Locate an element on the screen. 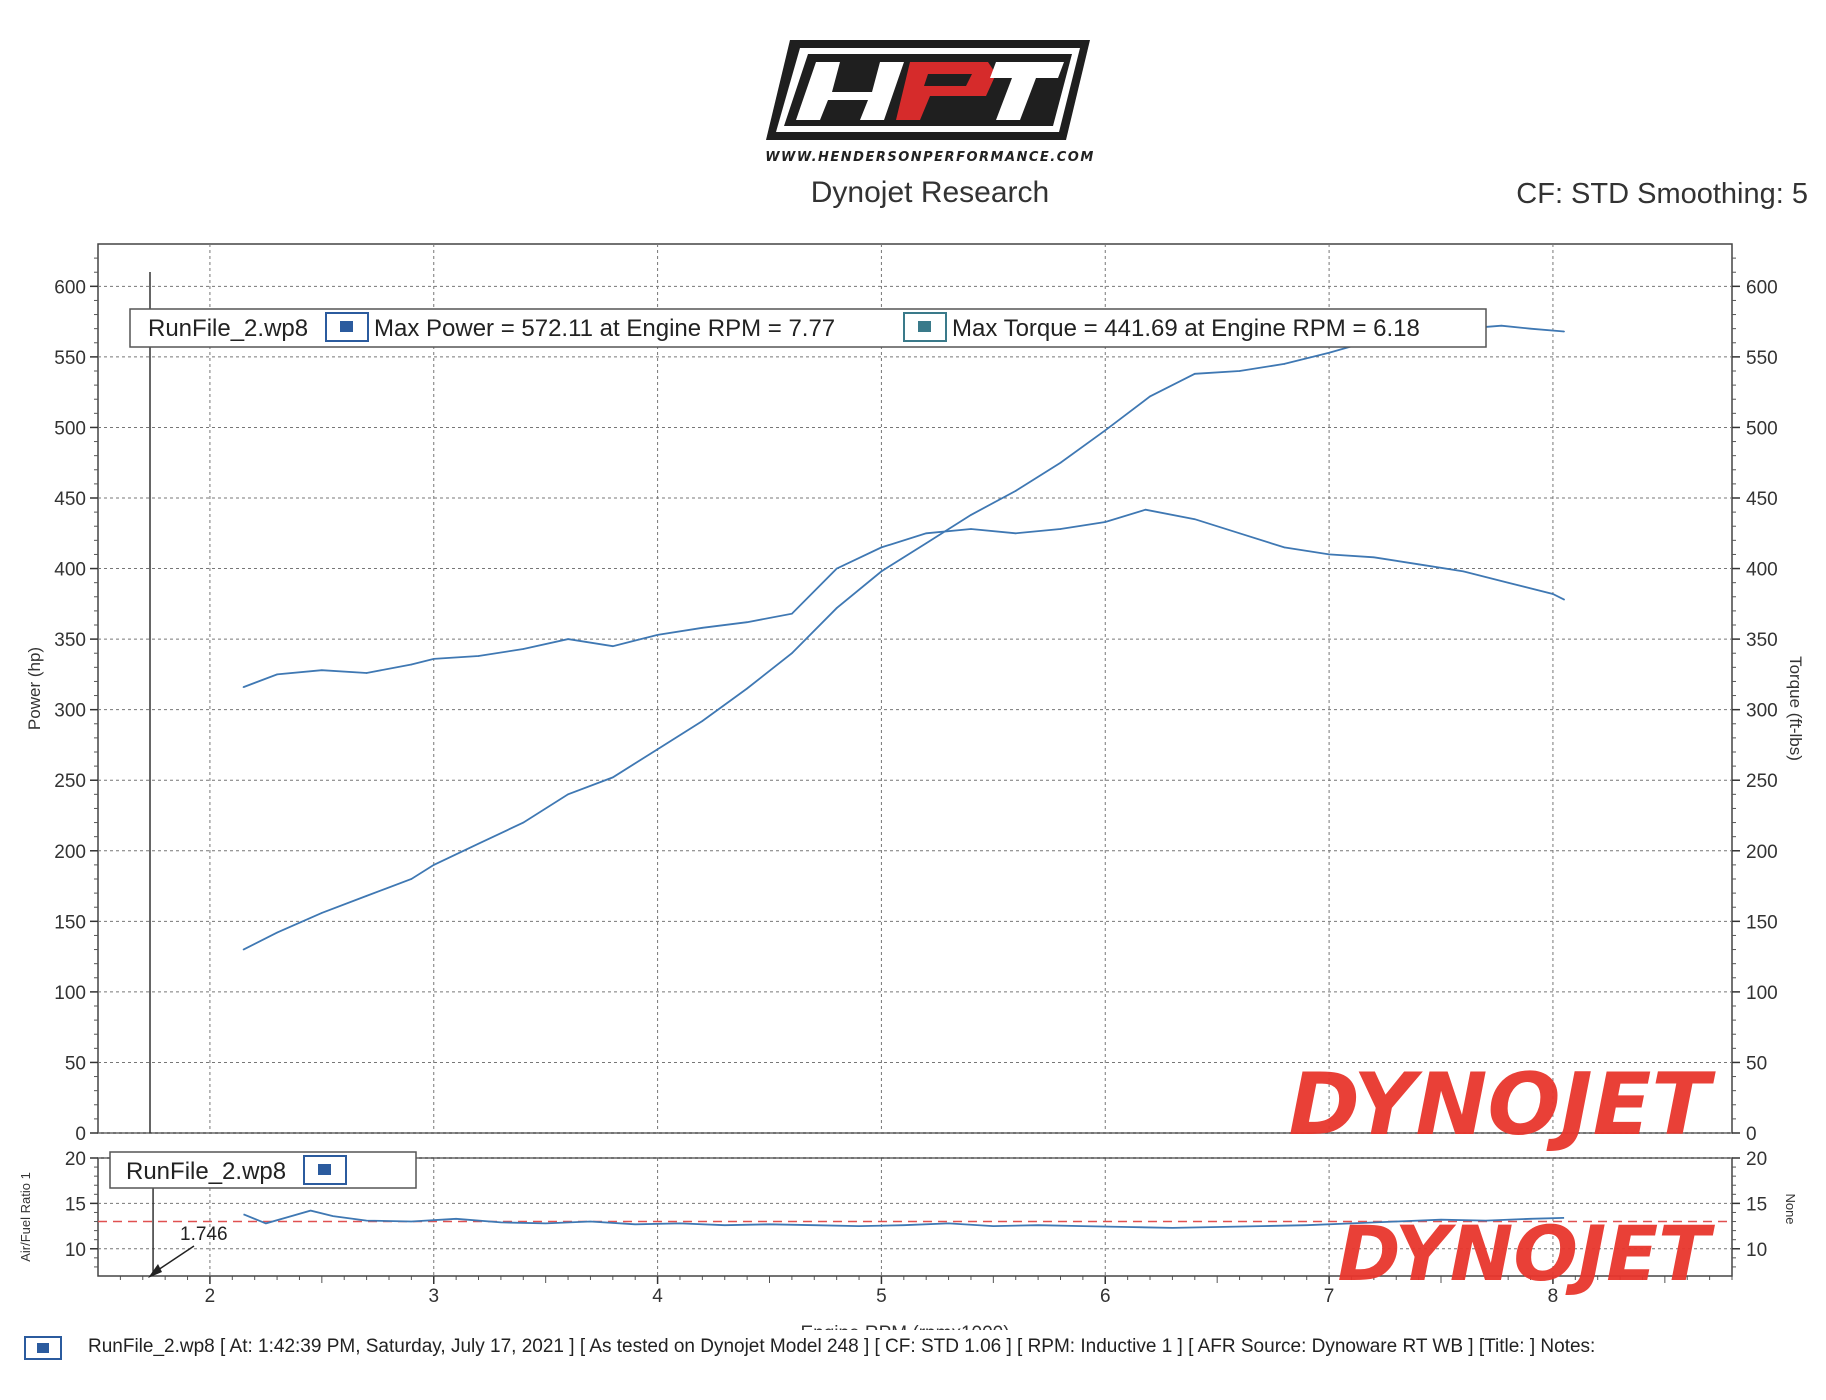 The height and width of the screenshot is (1400, 1826). x-tick-label: 7 is located at coordinates (1329, 1296).